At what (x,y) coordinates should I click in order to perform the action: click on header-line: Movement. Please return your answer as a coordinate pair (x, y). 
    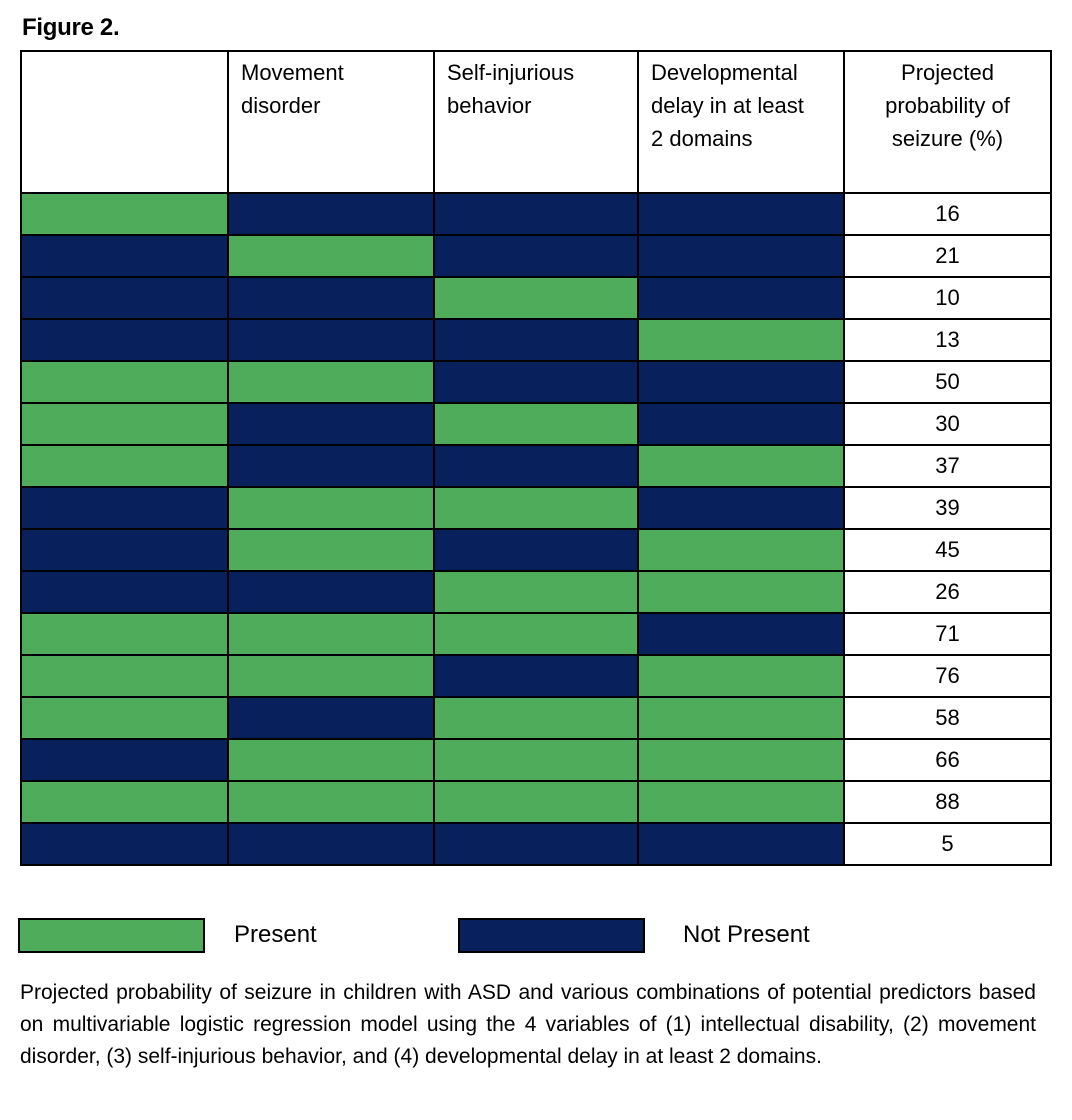
    Looking at the image, I should click on (292, 72).